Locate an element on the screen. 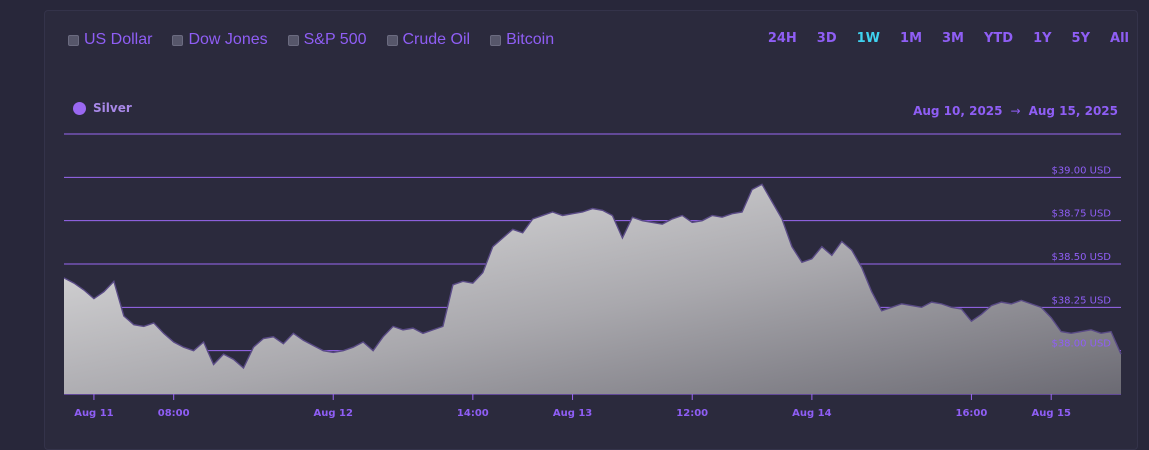  y-tick-label: $38.50 USD is located at coordinates (1081, 257).